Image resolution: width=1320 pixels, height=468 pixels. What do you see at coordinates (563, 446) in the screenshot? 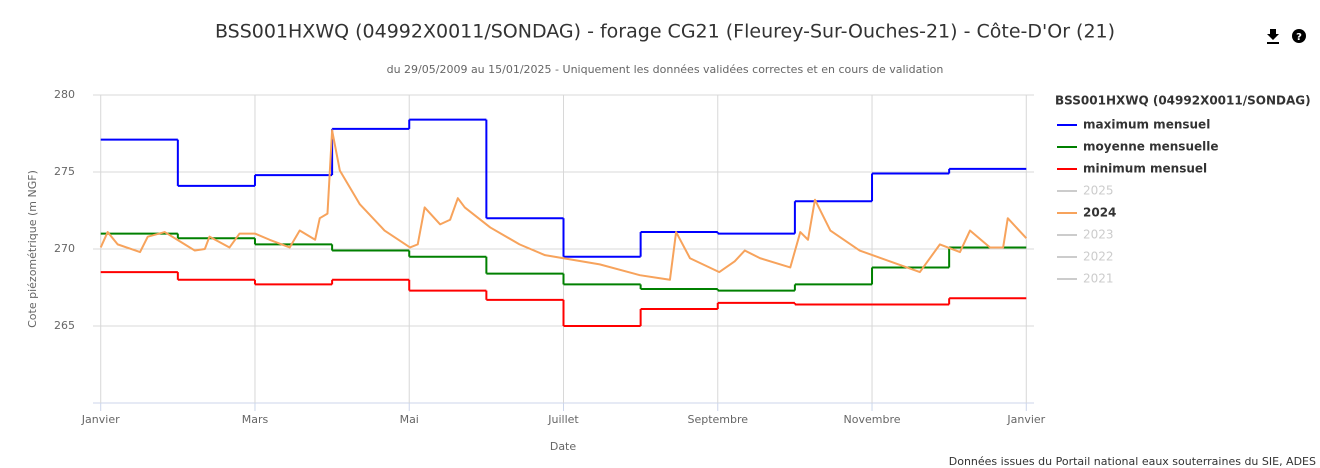
I see `x-axis-label: Date` at bounding box center [563, 446].